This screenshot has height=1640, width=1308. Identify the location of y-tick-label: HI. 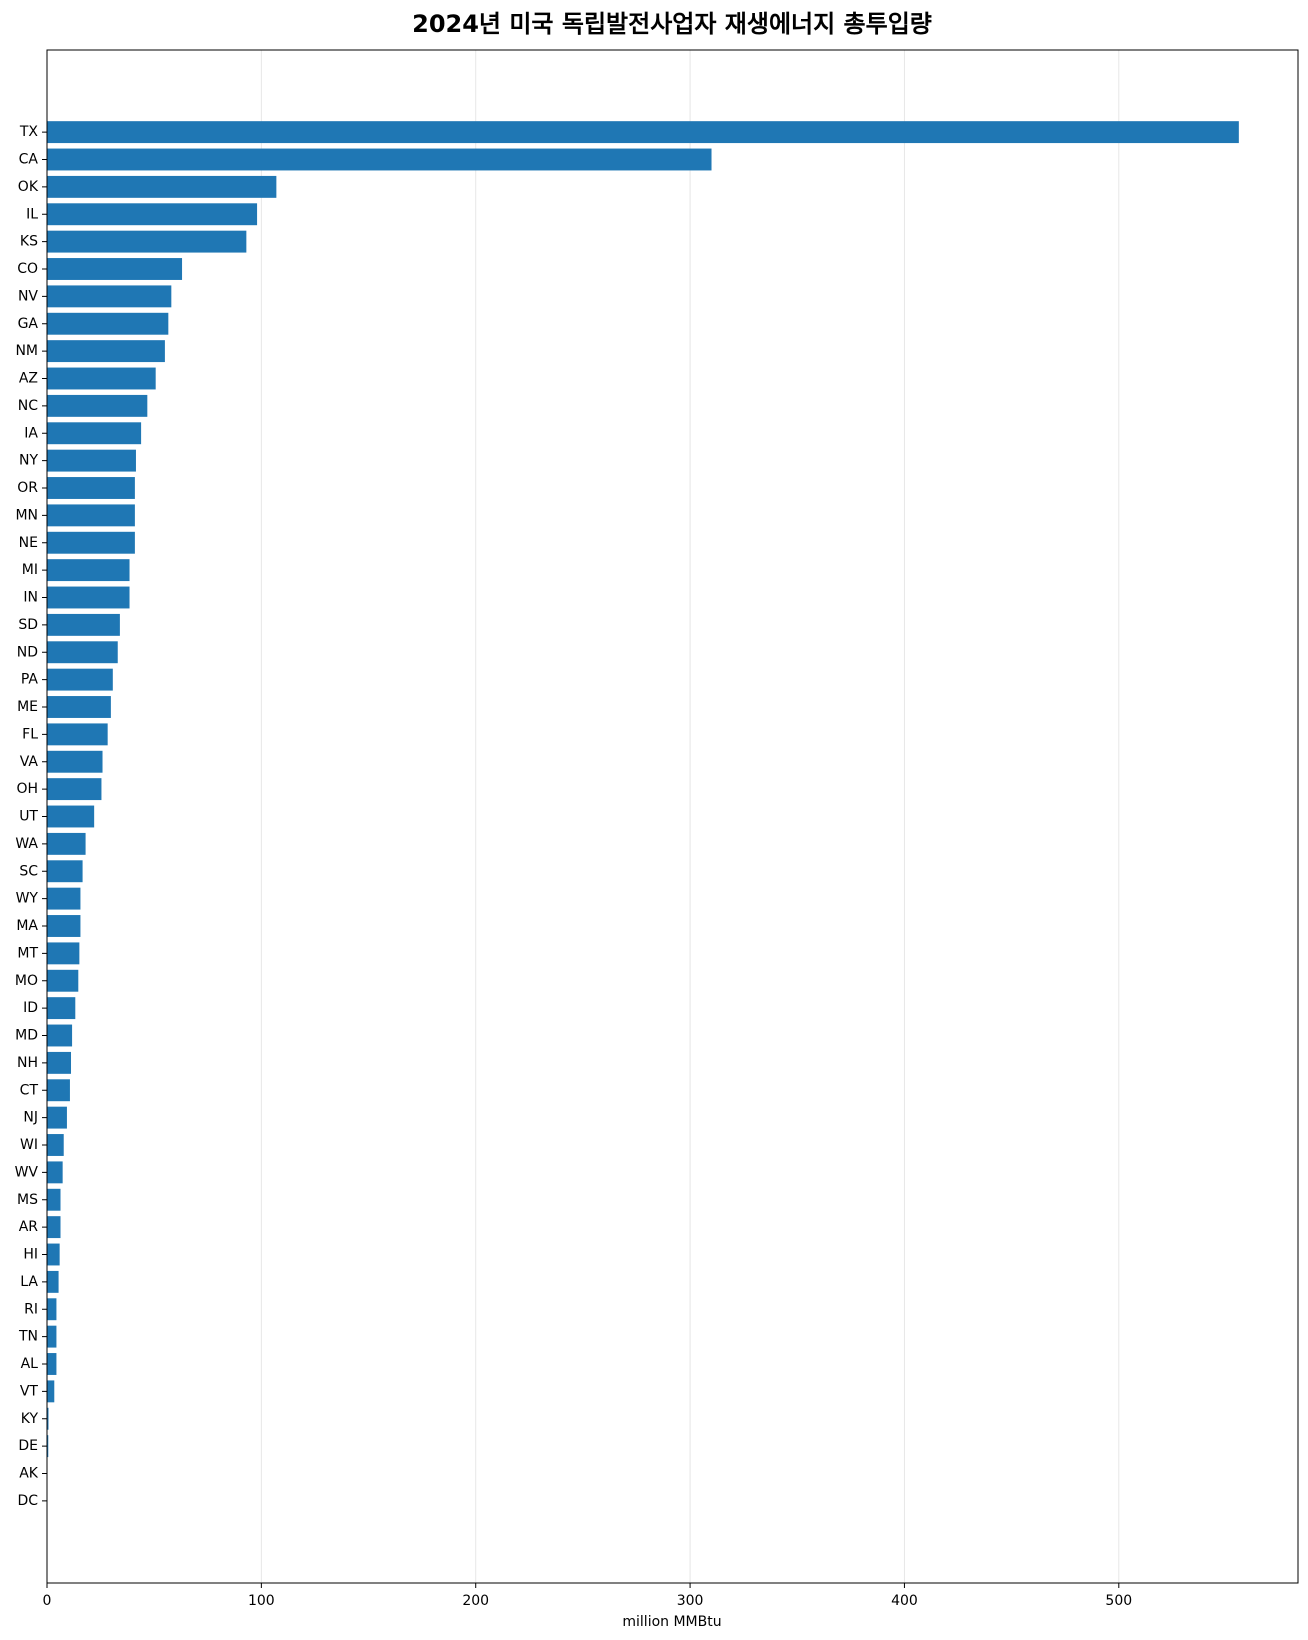
(30, 1255).